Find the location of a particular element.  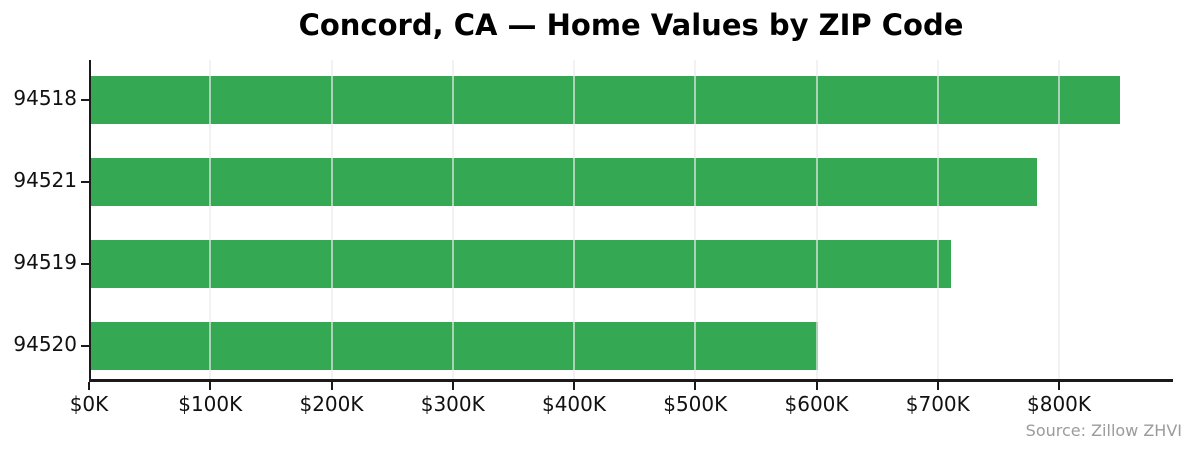

gridline-$200K is located at coordinates (331, 221).